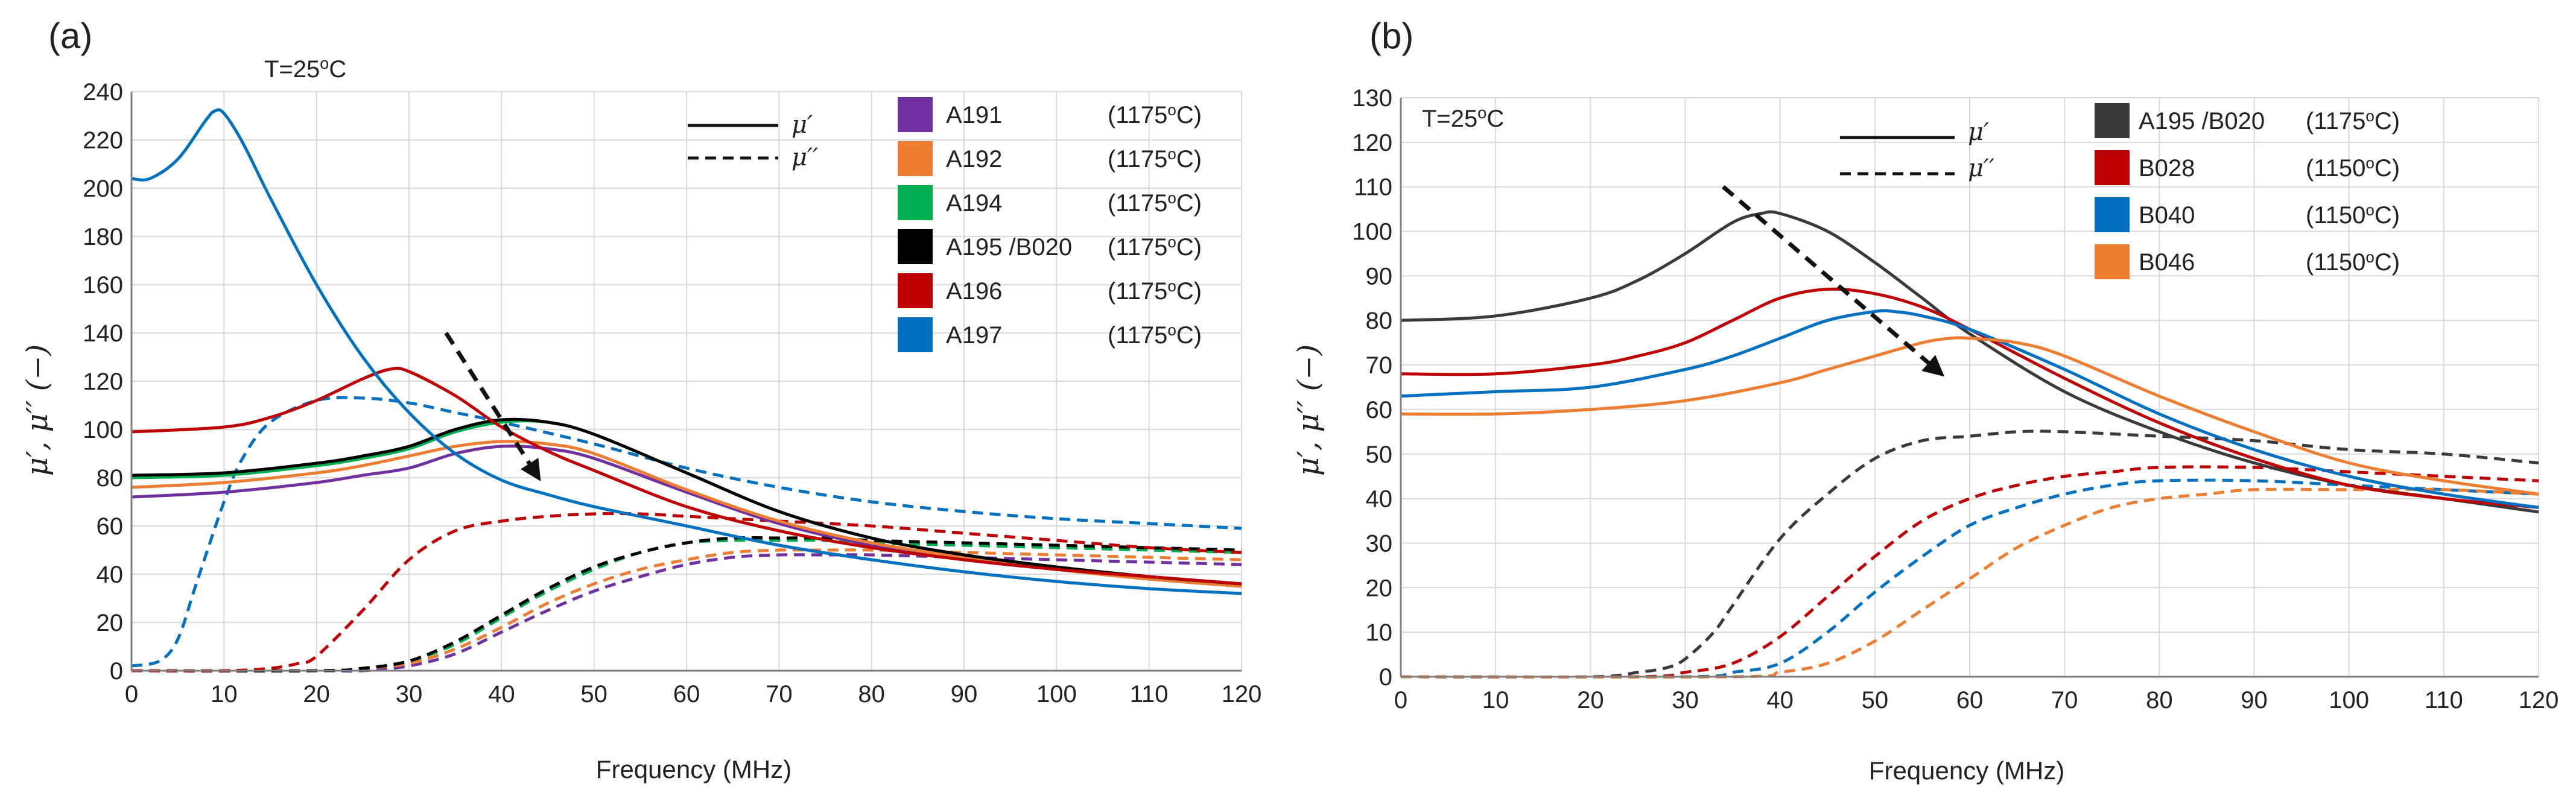 The width and height of the screenshot is (2576, 801). I want to click on y-tick-label: 140, so click(103, 333).